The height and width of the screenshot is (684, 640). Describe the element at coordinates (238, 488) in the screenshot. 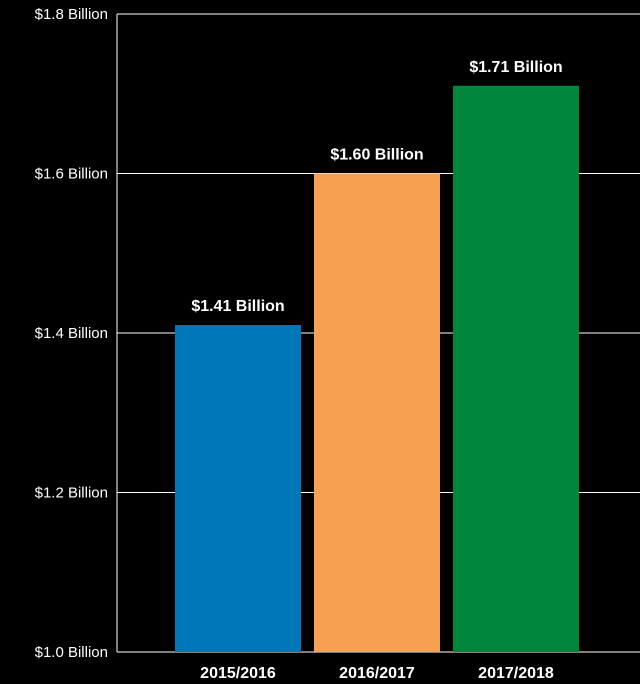

I see `bar-2015-2016` at that location.